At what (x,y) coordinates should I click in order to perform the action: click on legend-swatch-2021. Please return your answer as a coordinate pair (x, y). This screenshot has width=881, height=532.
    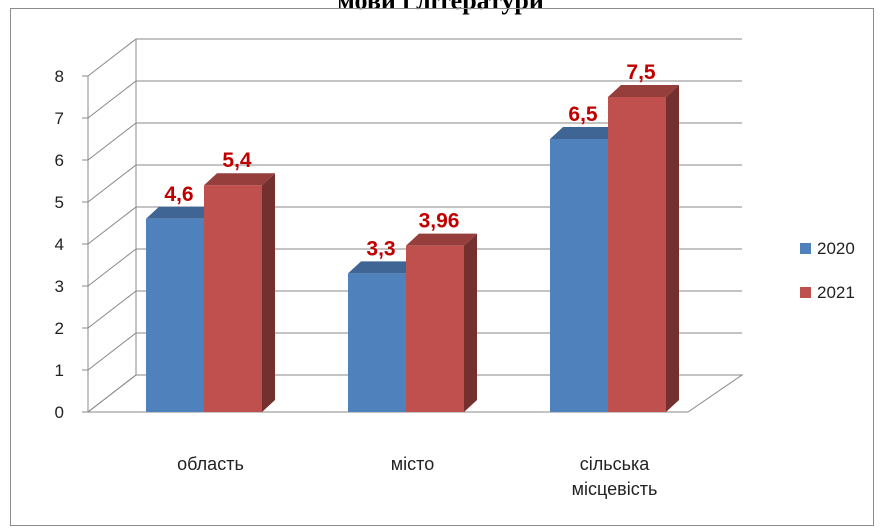
    Looking at the image, I should click on (805, 292).